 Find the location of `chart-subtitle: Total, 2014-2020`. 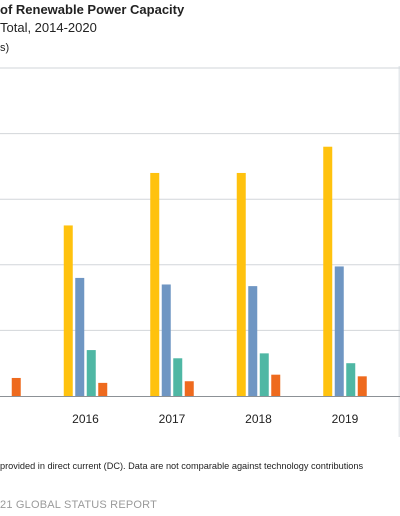

chart-subtitle: Total, 2014-2020 is located at coordinates (48, 27).